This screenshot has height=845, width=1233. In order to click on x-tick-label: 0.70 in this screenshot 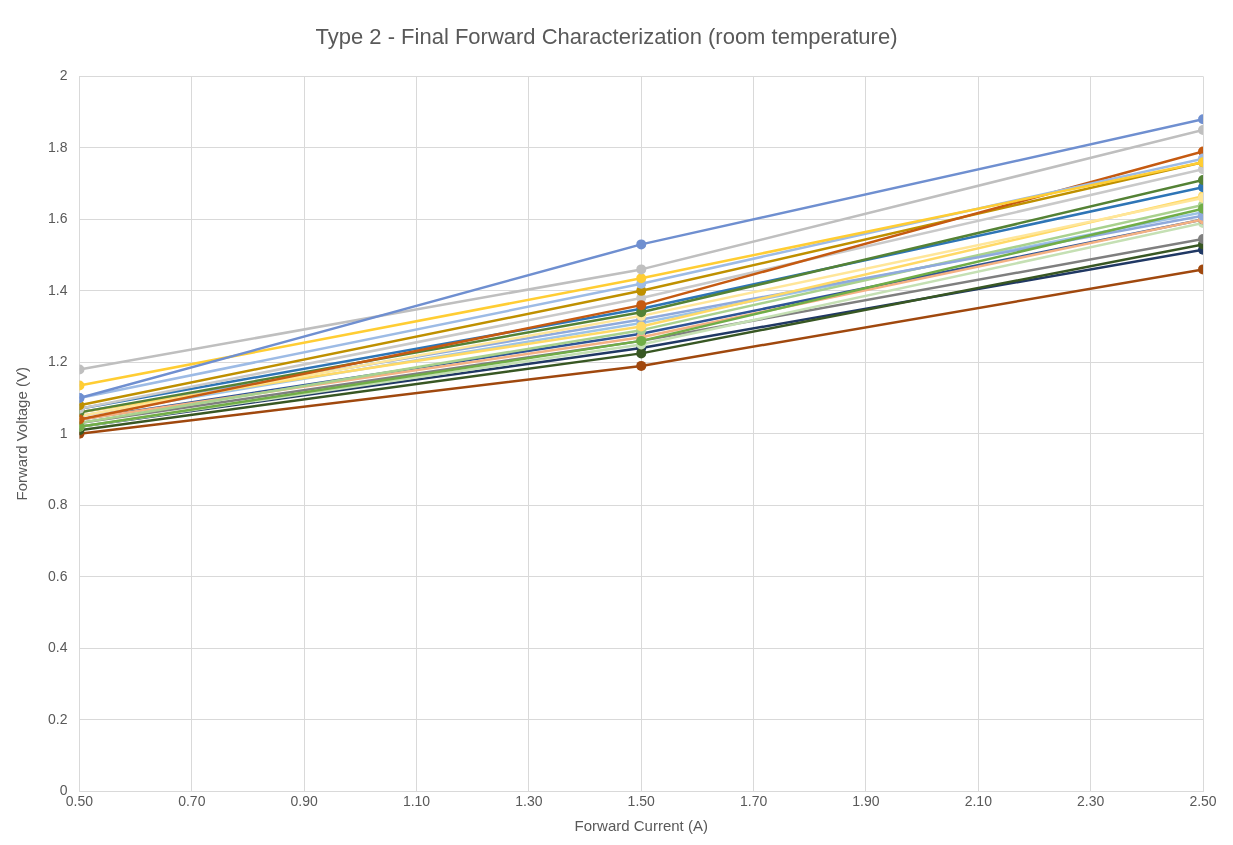, I will do `click(192, 801)`.